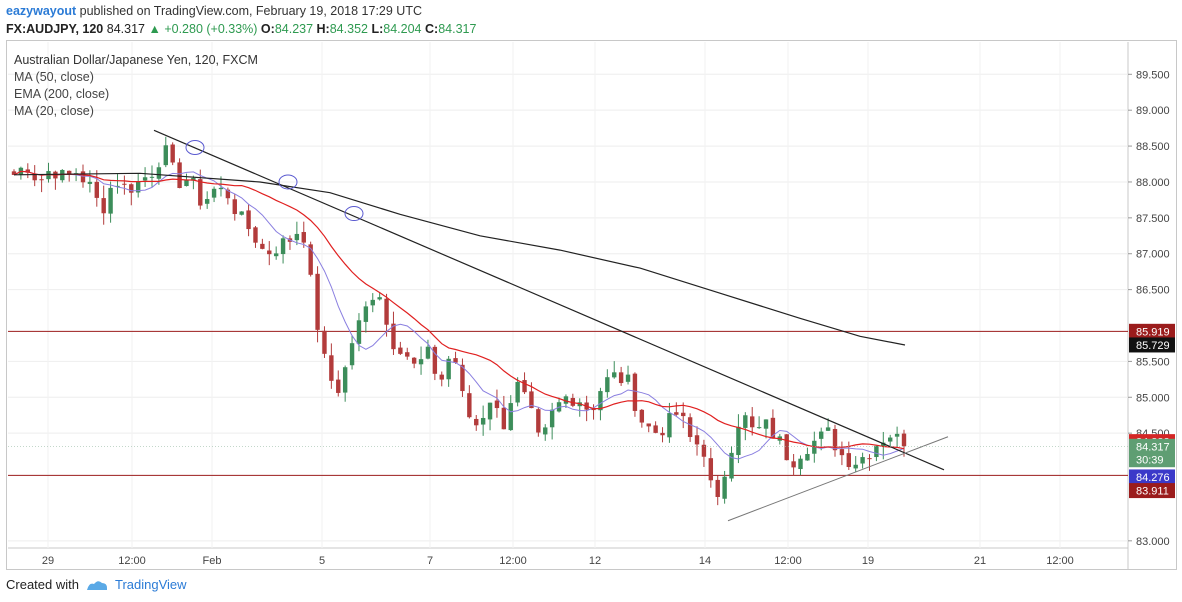 The width and height of the screenshot is (1182, 602). Describe the element at coordinates (1153, 362) in the screenshot. I see `y-tick-label: 85.500` at that location.